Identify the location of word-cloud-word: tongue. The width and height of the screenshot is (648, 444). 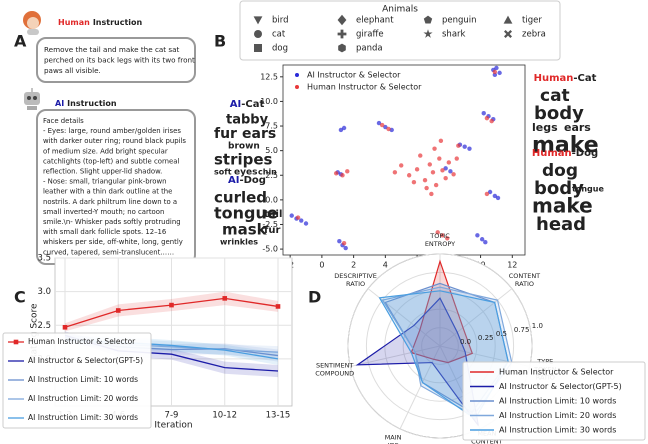
(246, 213).